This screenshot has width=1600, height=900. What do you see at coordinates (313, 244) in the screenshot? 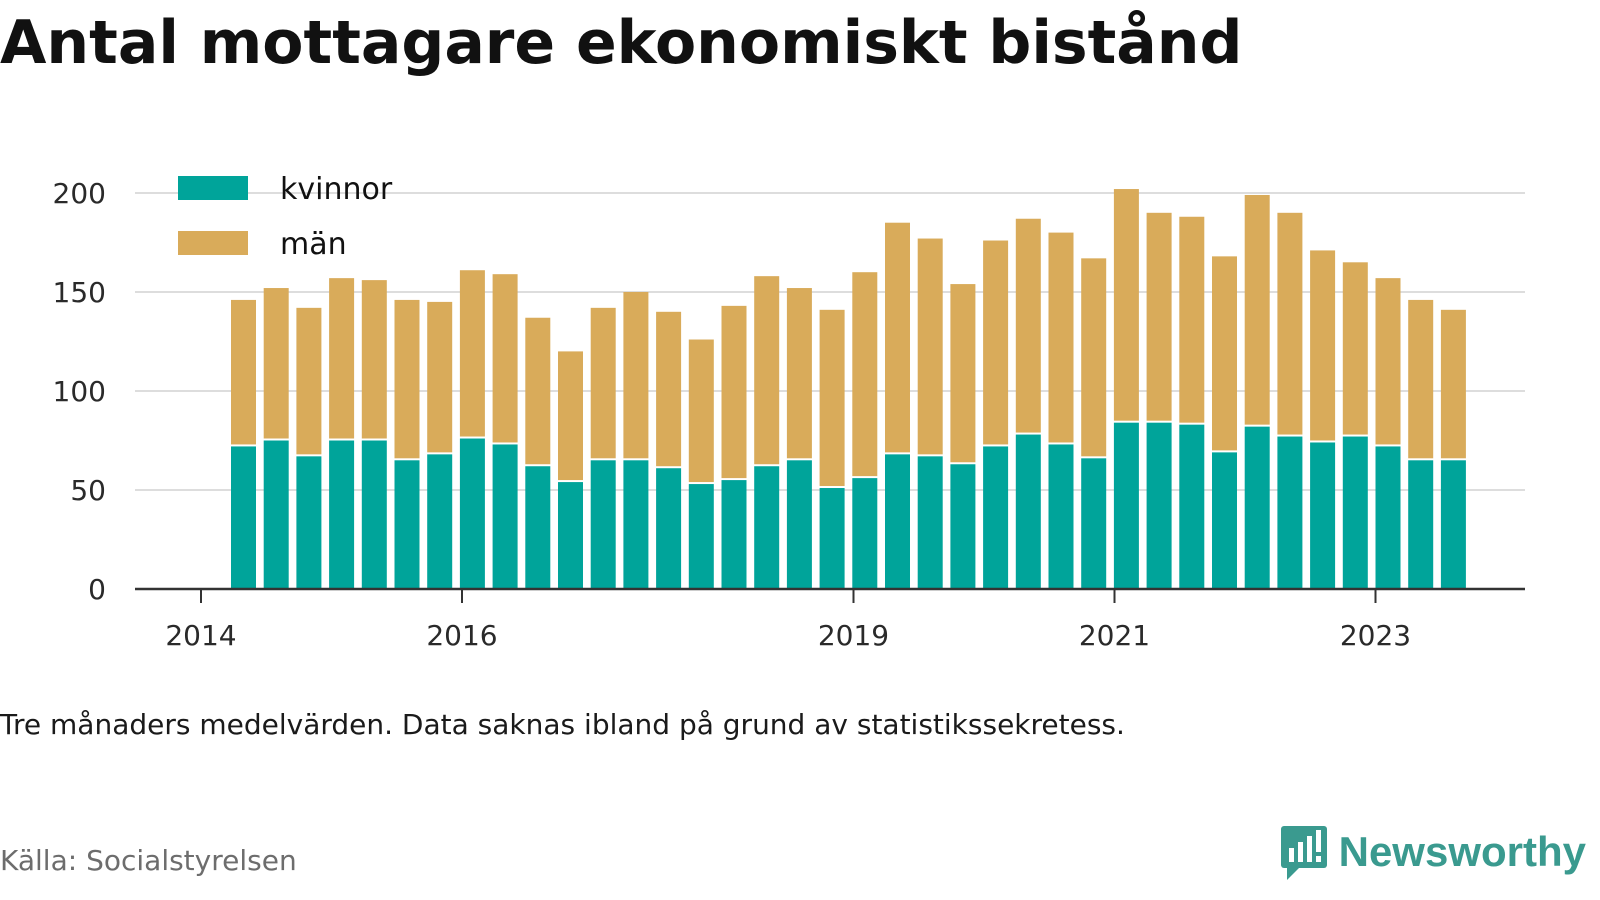
I see `legend-label: män` at bounding box center [313, 244].